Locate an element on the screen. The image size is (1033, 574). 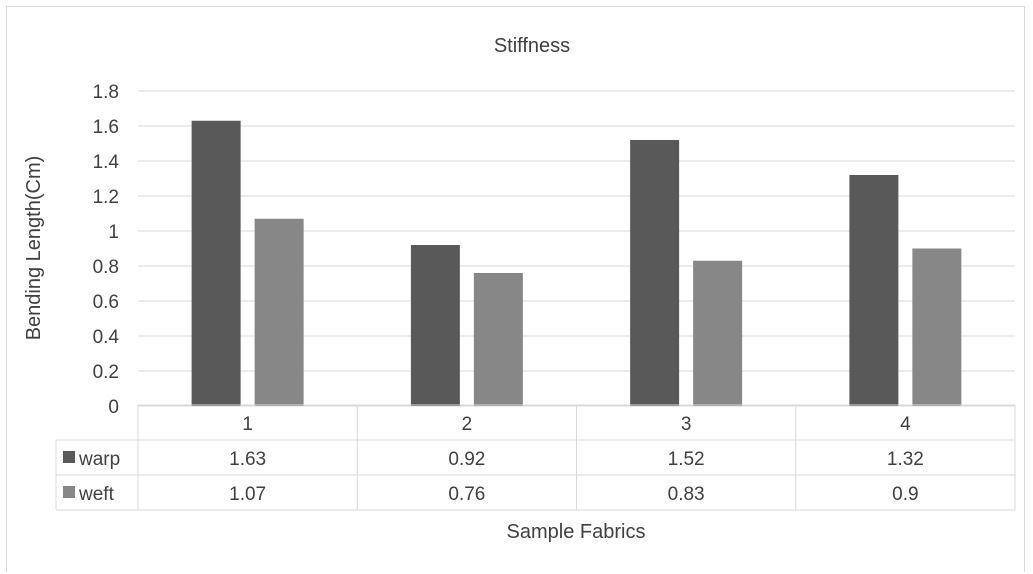
data-label: 0.9 is located at coordinates (905, 494).